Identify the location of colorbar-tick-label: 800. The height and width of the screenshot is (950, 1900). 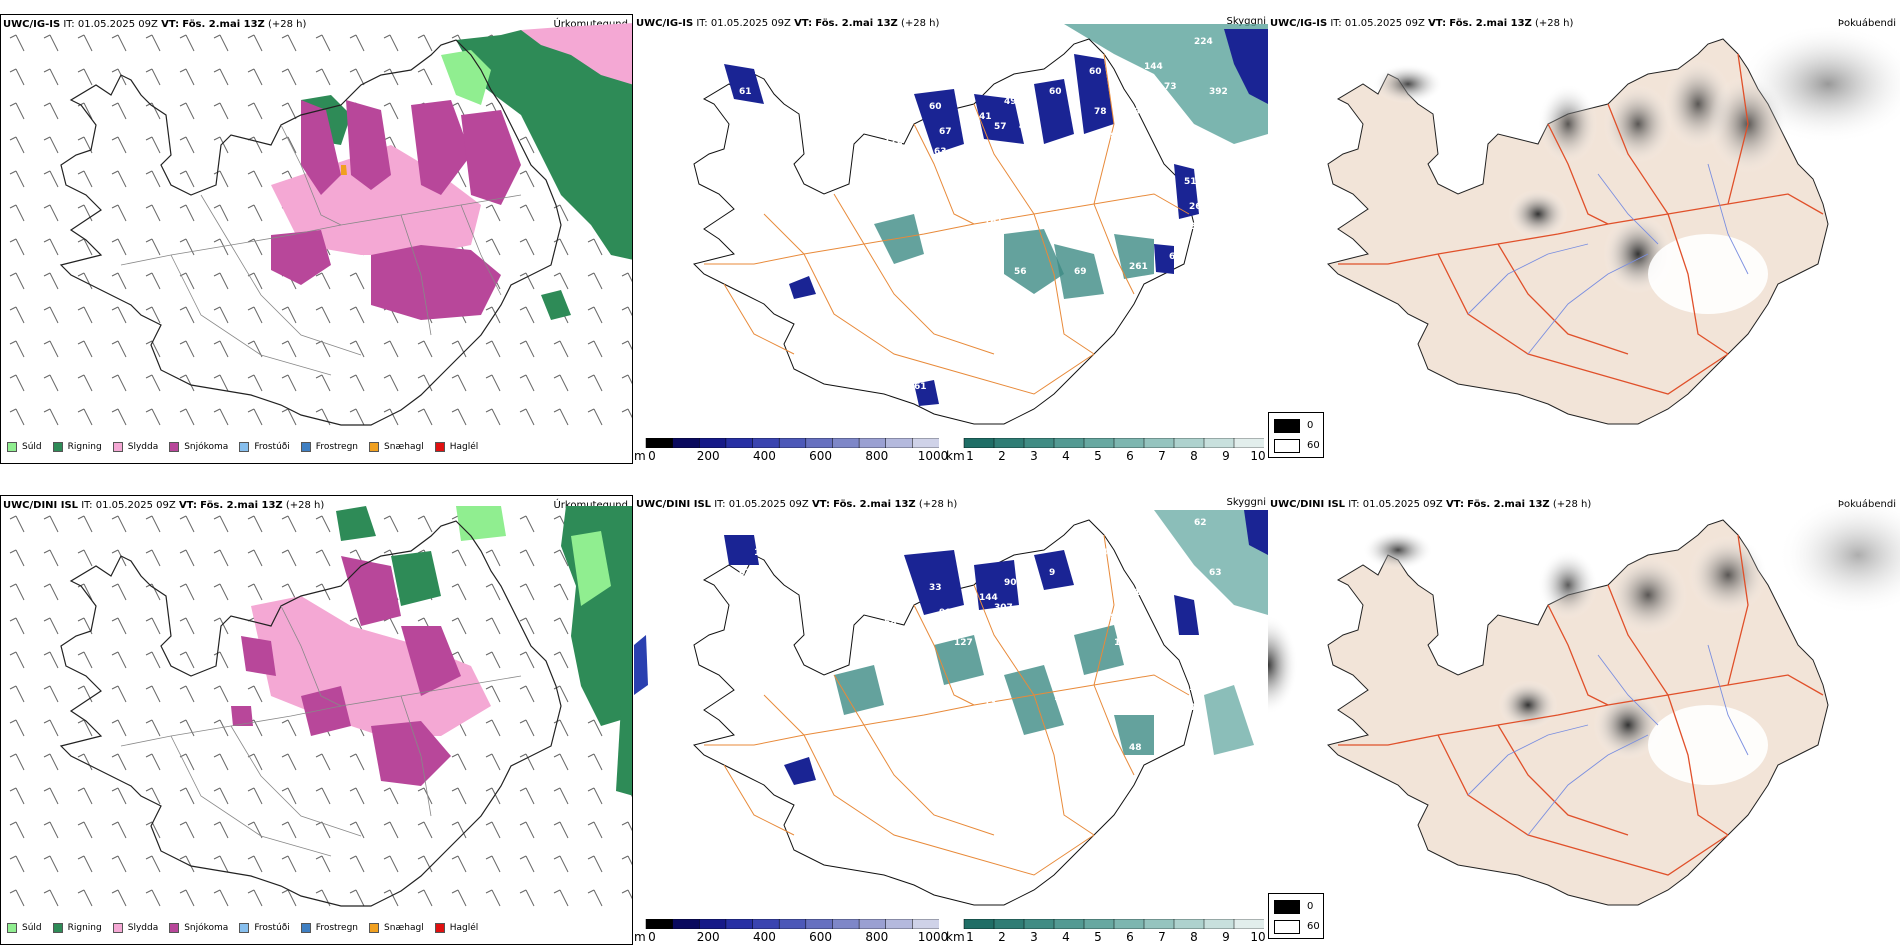
(877, 937).